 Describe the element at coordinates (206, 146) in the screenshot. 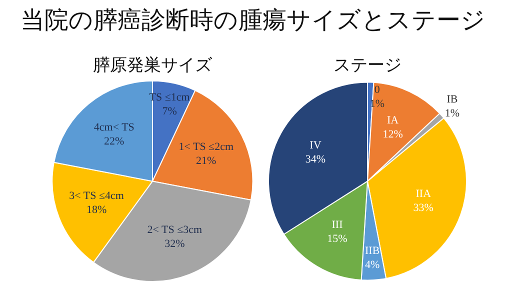

I see `slice-label: 1< TS ≤2cm` at that location.